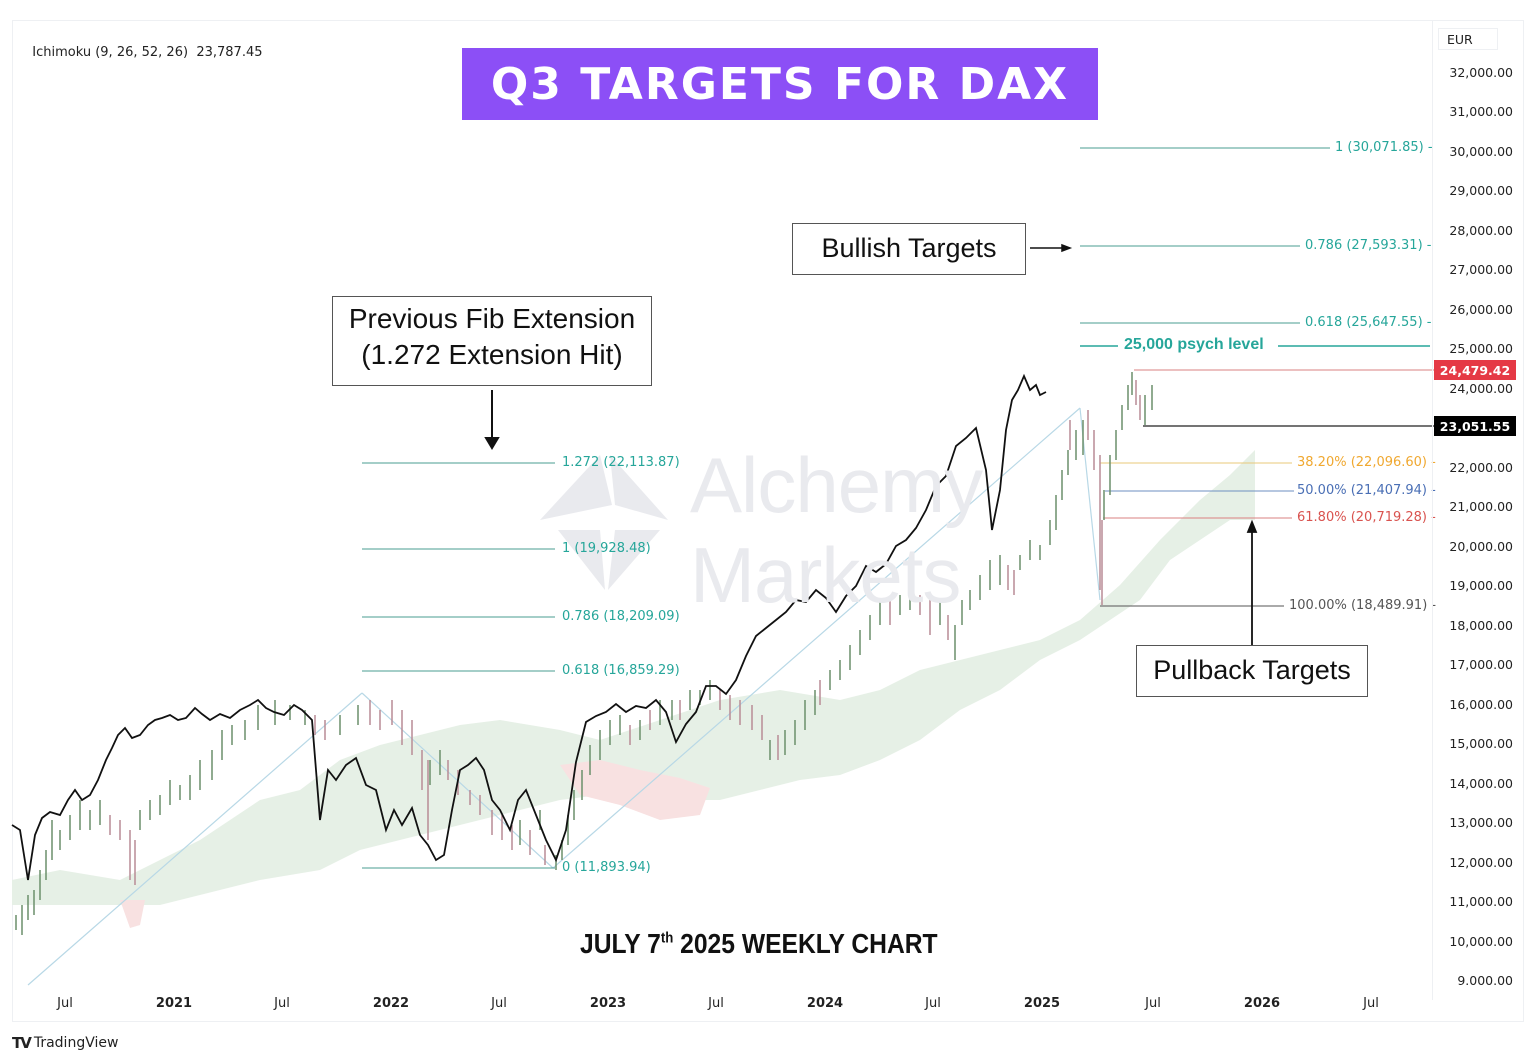 This screenshot has height=1052, width=1536. I want to click on y-tick: 28,000.00, so click(1481, 230).